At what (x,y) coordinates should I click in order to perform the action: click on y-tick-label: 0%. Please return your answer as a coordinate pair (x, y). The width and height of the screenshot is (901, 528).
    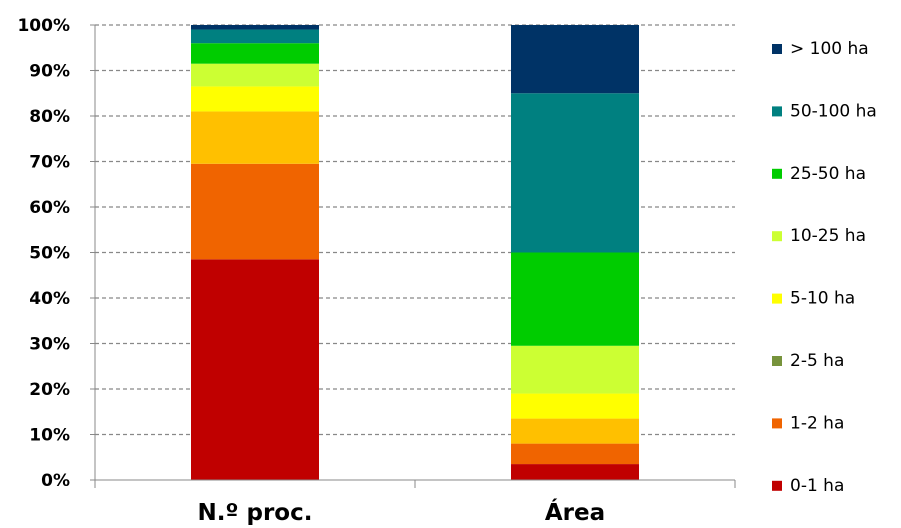
    Looking at the image, I should click on (55, 481).